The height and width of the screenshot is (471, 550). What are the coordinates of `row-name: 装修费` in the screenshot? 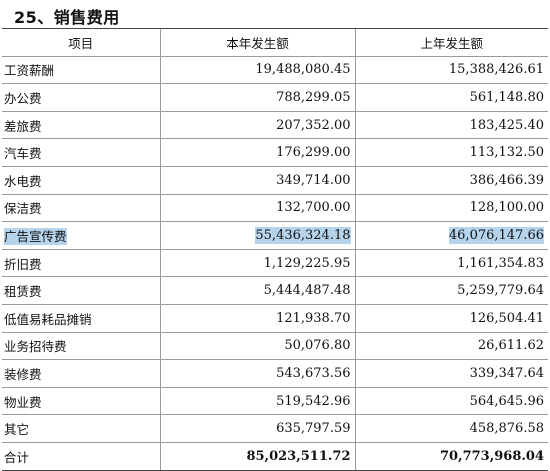 It's located at (81, 373).